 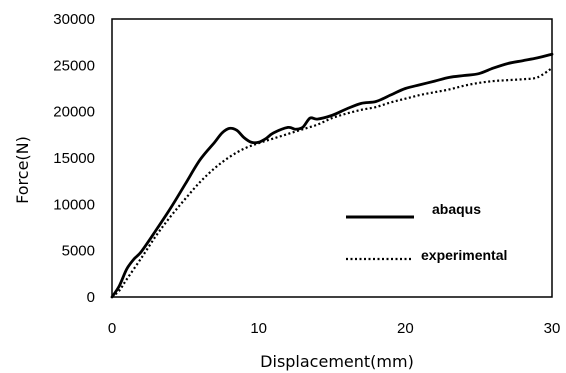 What do you see at coordinates (337, 361) in the screenshot?
I see `x-axis-title: Displacement(mm)` at bounding box center [337, 361].